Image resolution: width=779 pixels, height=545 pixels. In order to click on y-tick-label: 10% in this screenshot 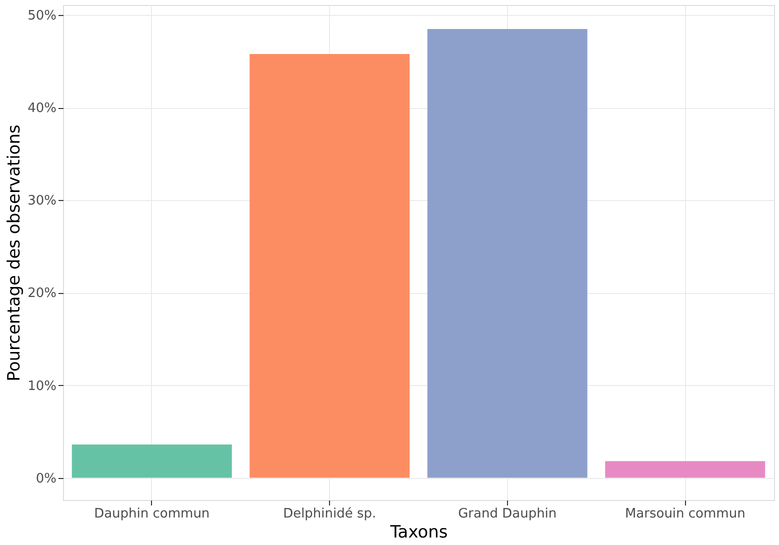, I will do `click(42, 386)`.